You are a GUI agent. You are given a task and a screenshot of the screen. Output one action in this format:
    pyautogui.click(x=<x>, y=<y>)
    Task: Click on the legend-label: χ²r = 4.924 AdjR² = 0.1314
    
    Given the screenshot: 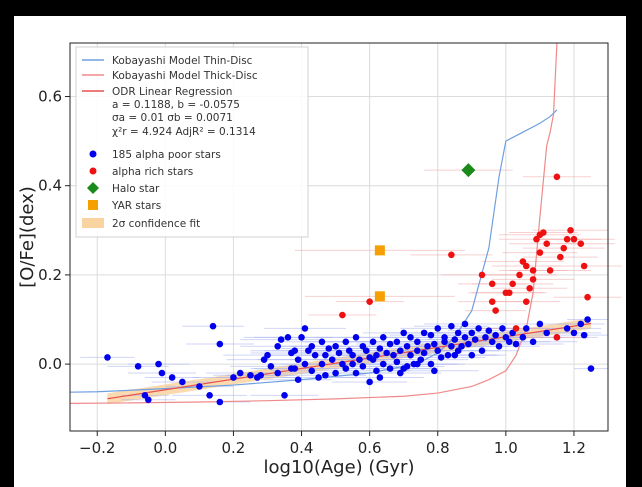 What is the action you would take?
    pyautogui.click(x=184, y=132)
    